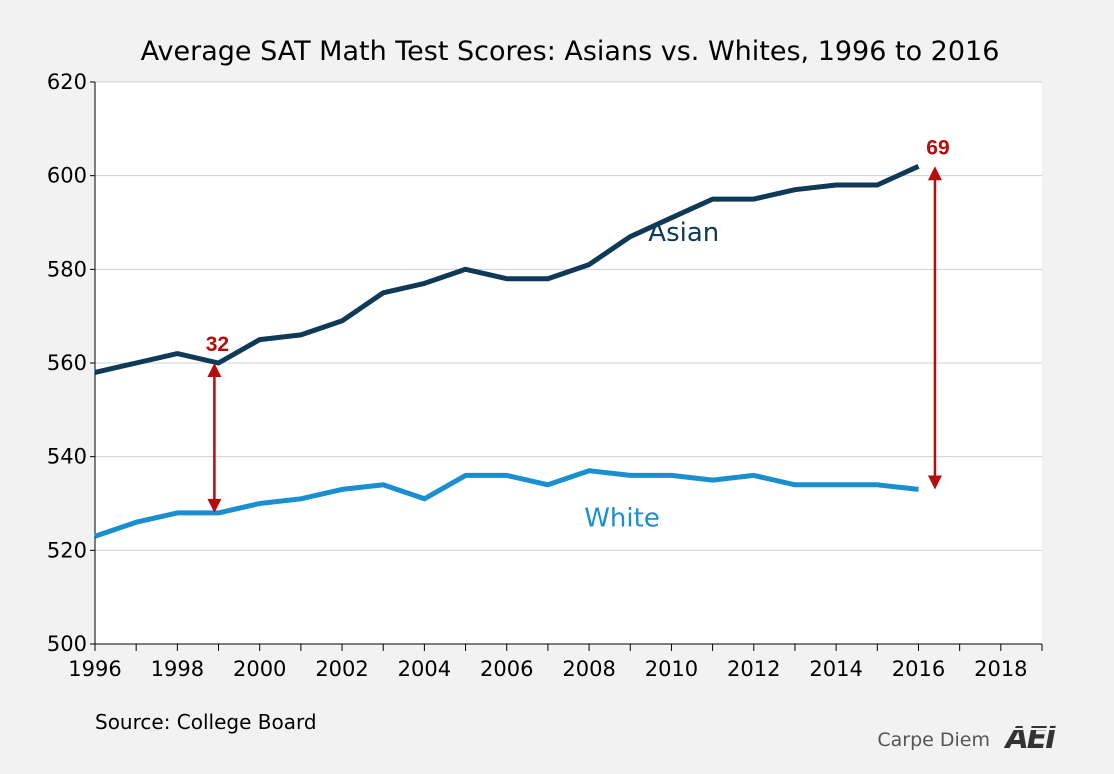  Describe the element at coordinates (217, 423) in the screenshot. I see `gap-annotation: 32` at that location.